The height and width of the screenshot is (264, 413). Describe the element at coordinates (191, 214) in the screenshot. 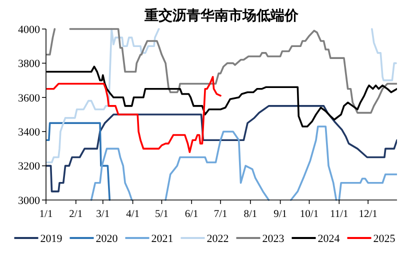

I see `x-tick-label: 6/1` at that location.